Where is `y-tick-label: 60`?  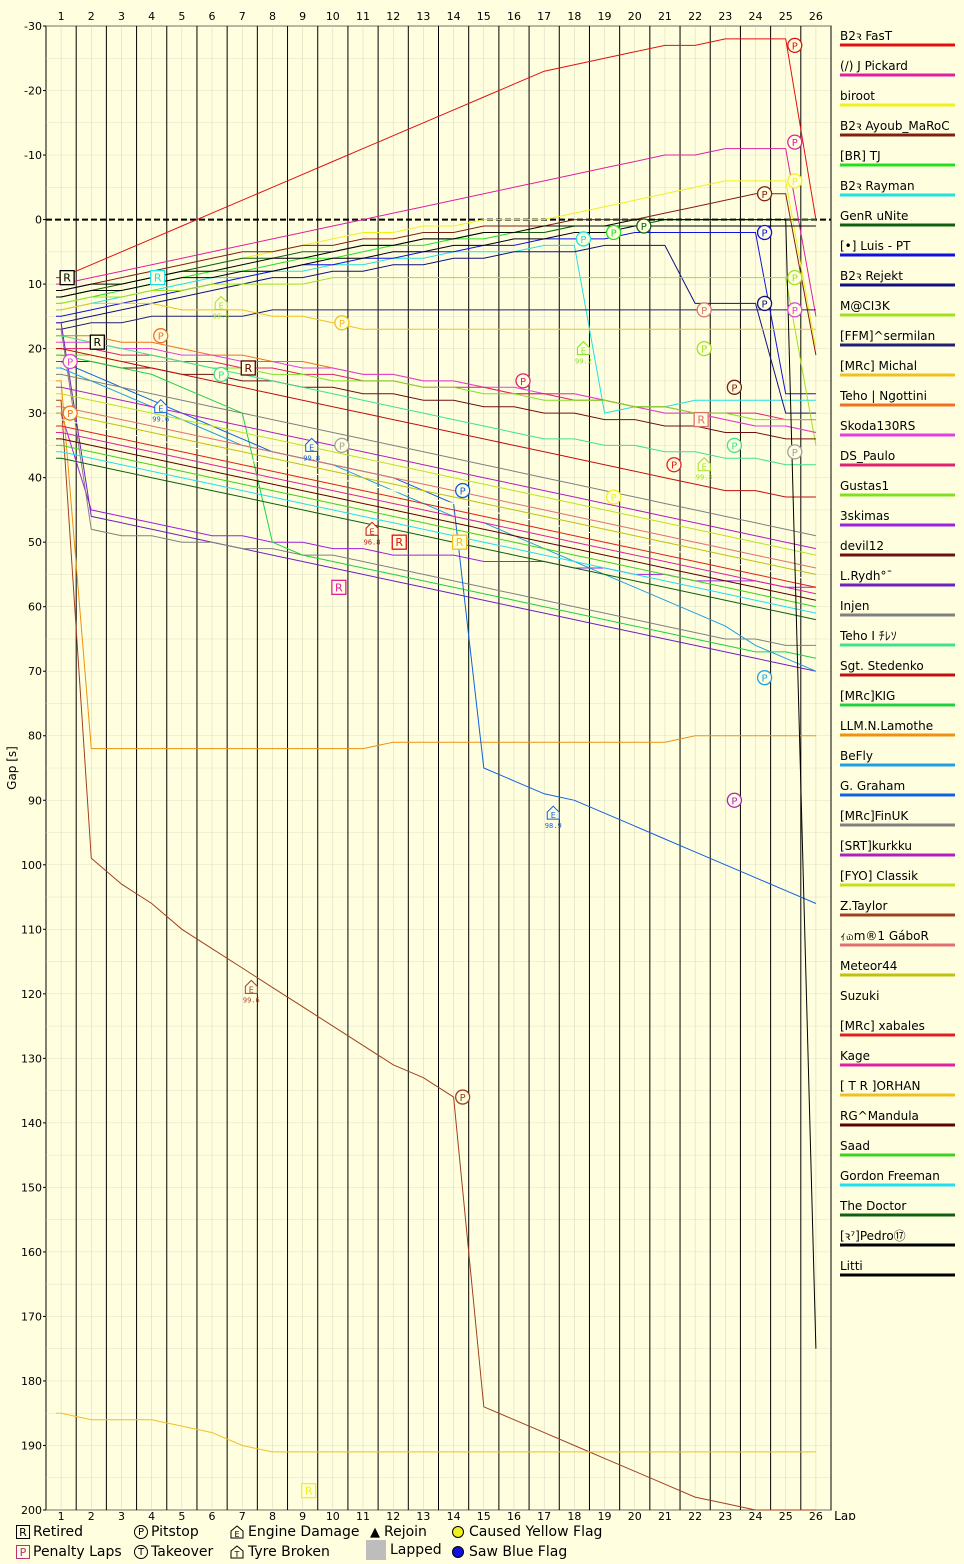
y-tick-label: 60 is located at coordinates (35, 607).